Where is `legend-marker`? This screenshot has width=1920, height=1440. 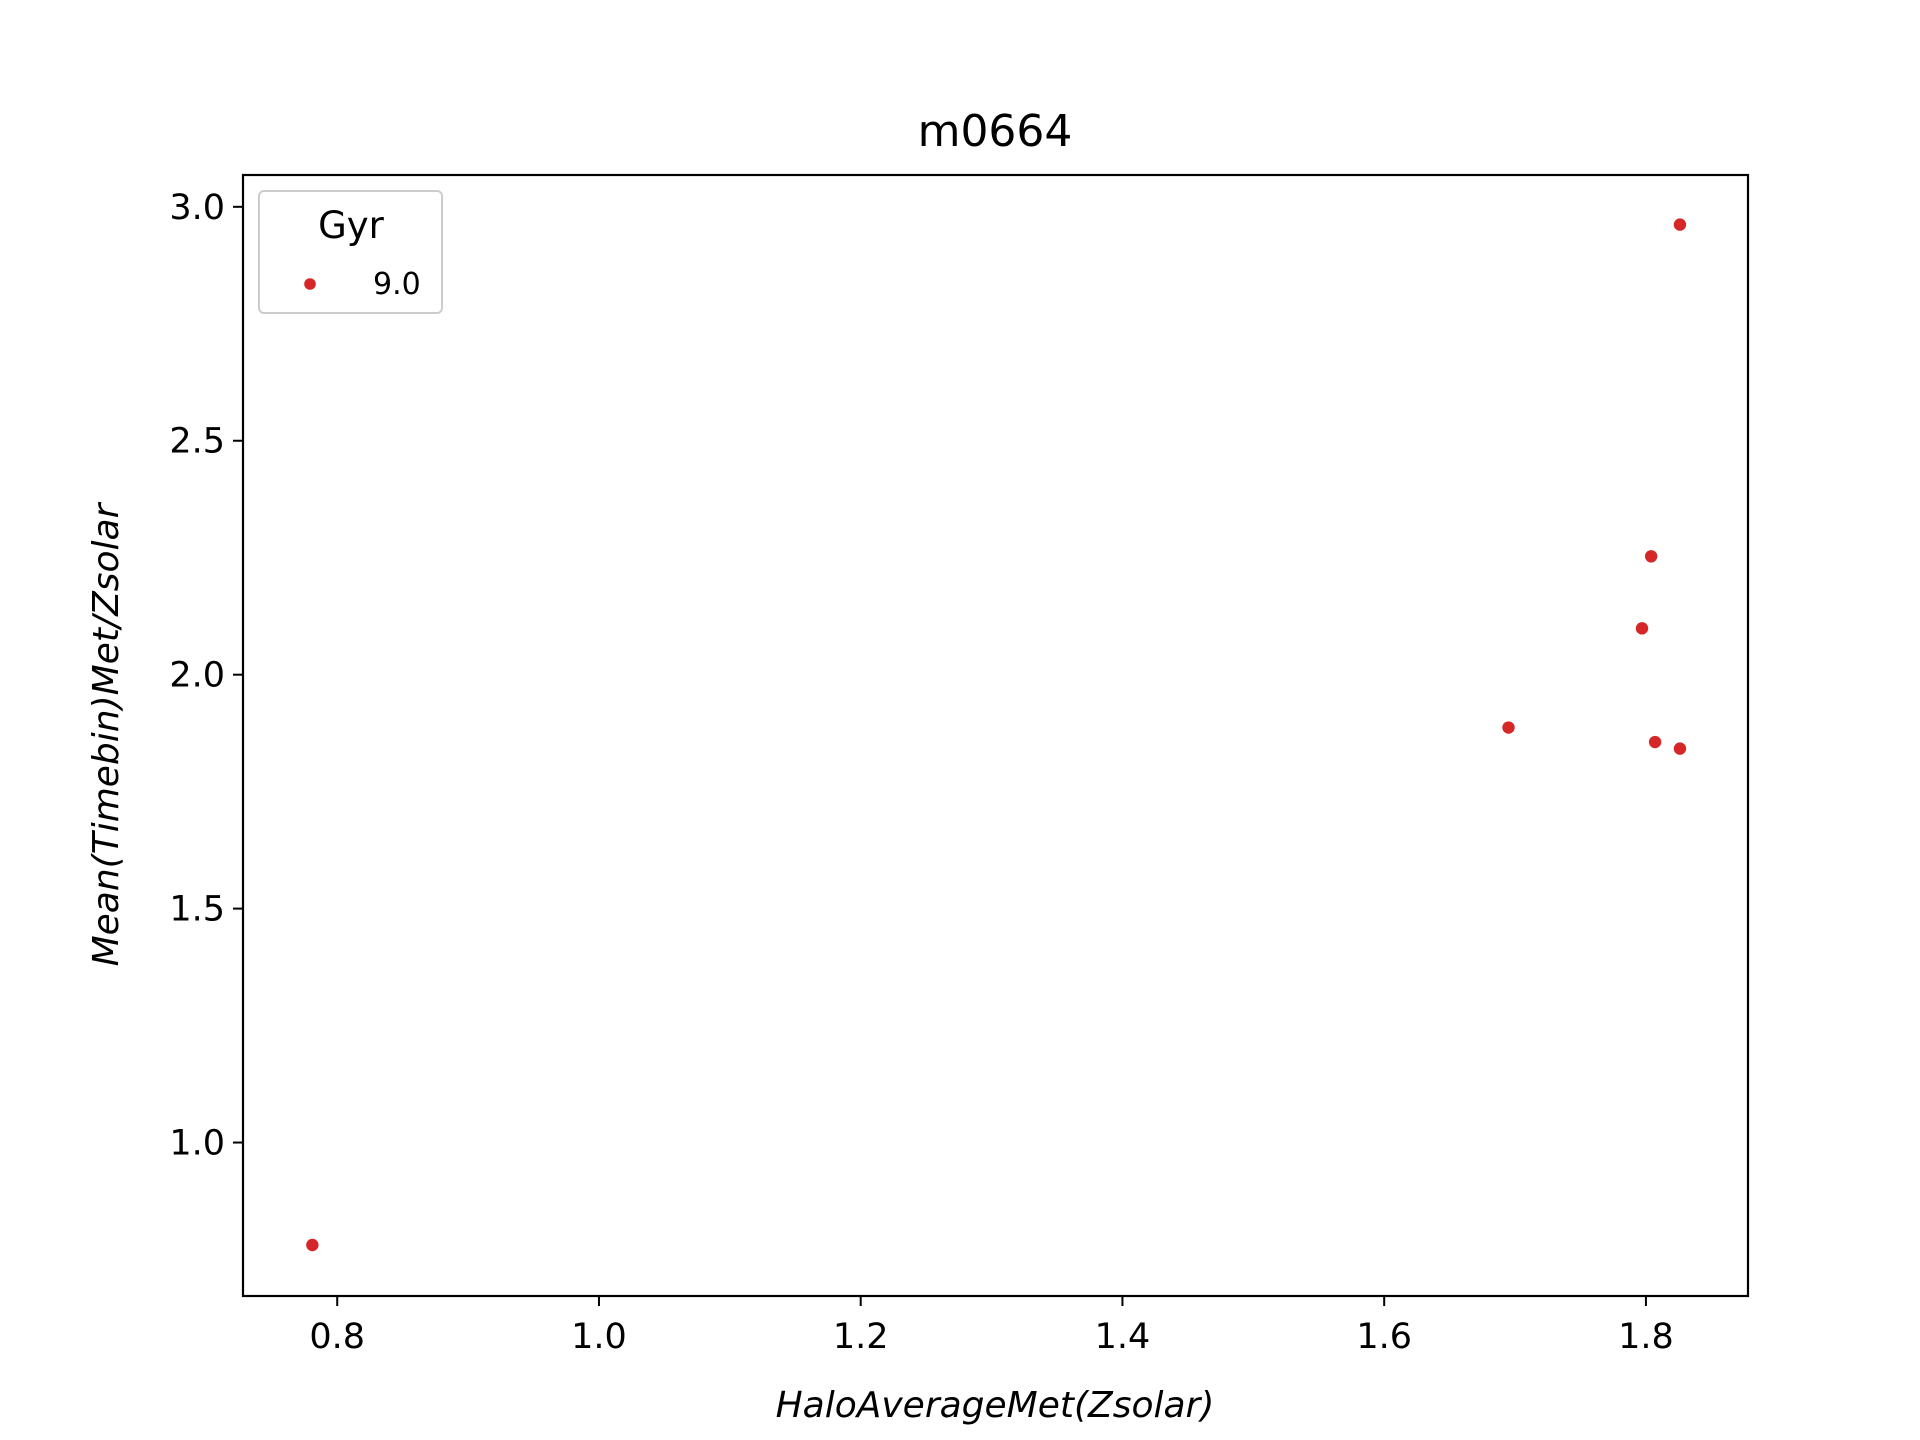
legend-marker is located at coordinates (310, 284).